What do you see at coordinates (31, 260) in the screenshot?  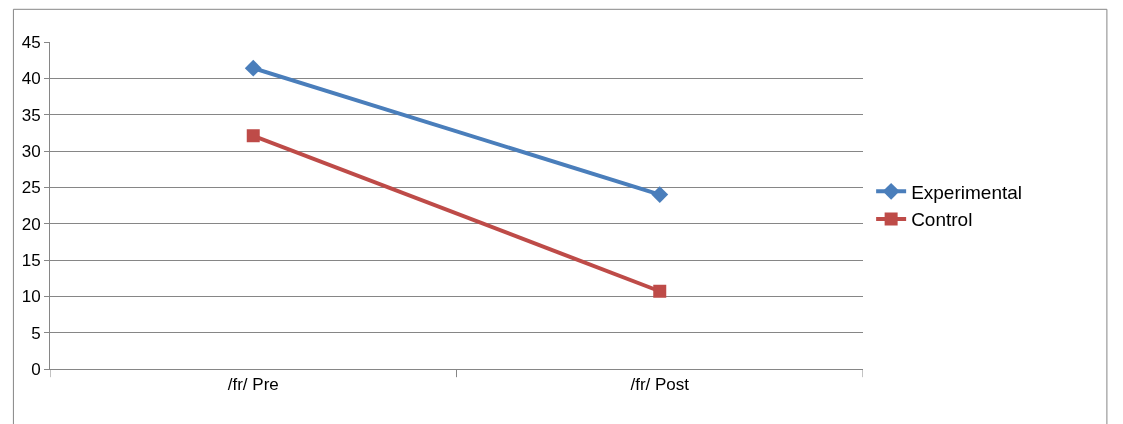 I see `y-tick-label: 15` at bounding box center [31, 260].